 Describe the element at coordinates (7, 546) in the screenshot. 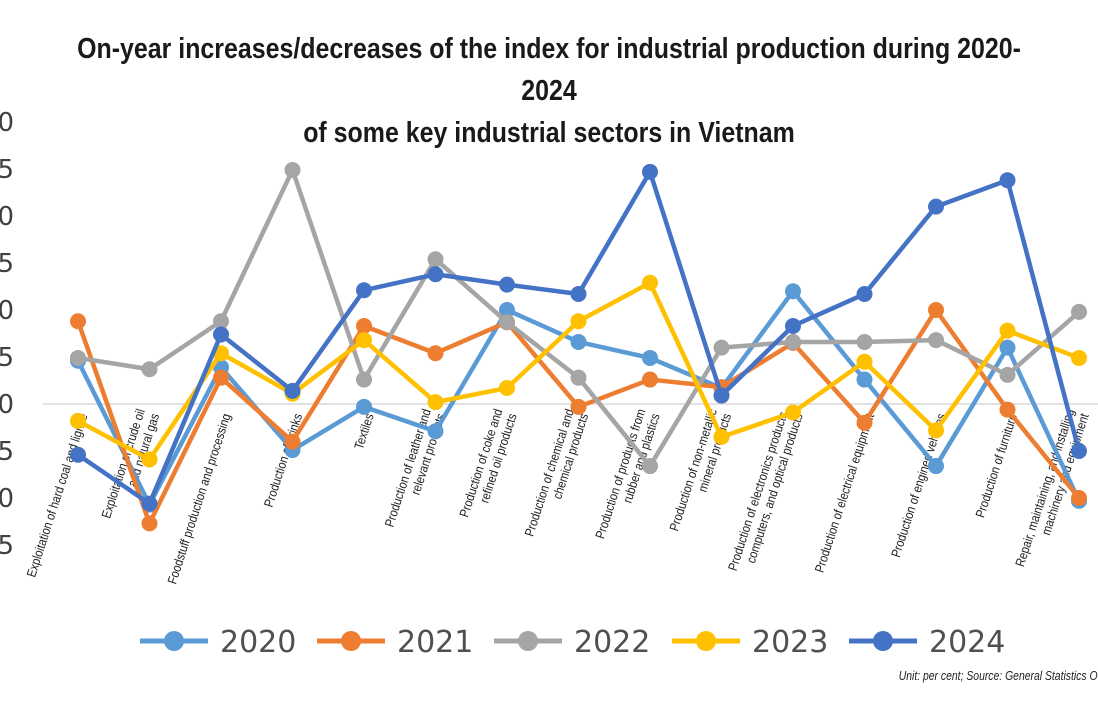

I see `y-tick-label: -15` at that location.